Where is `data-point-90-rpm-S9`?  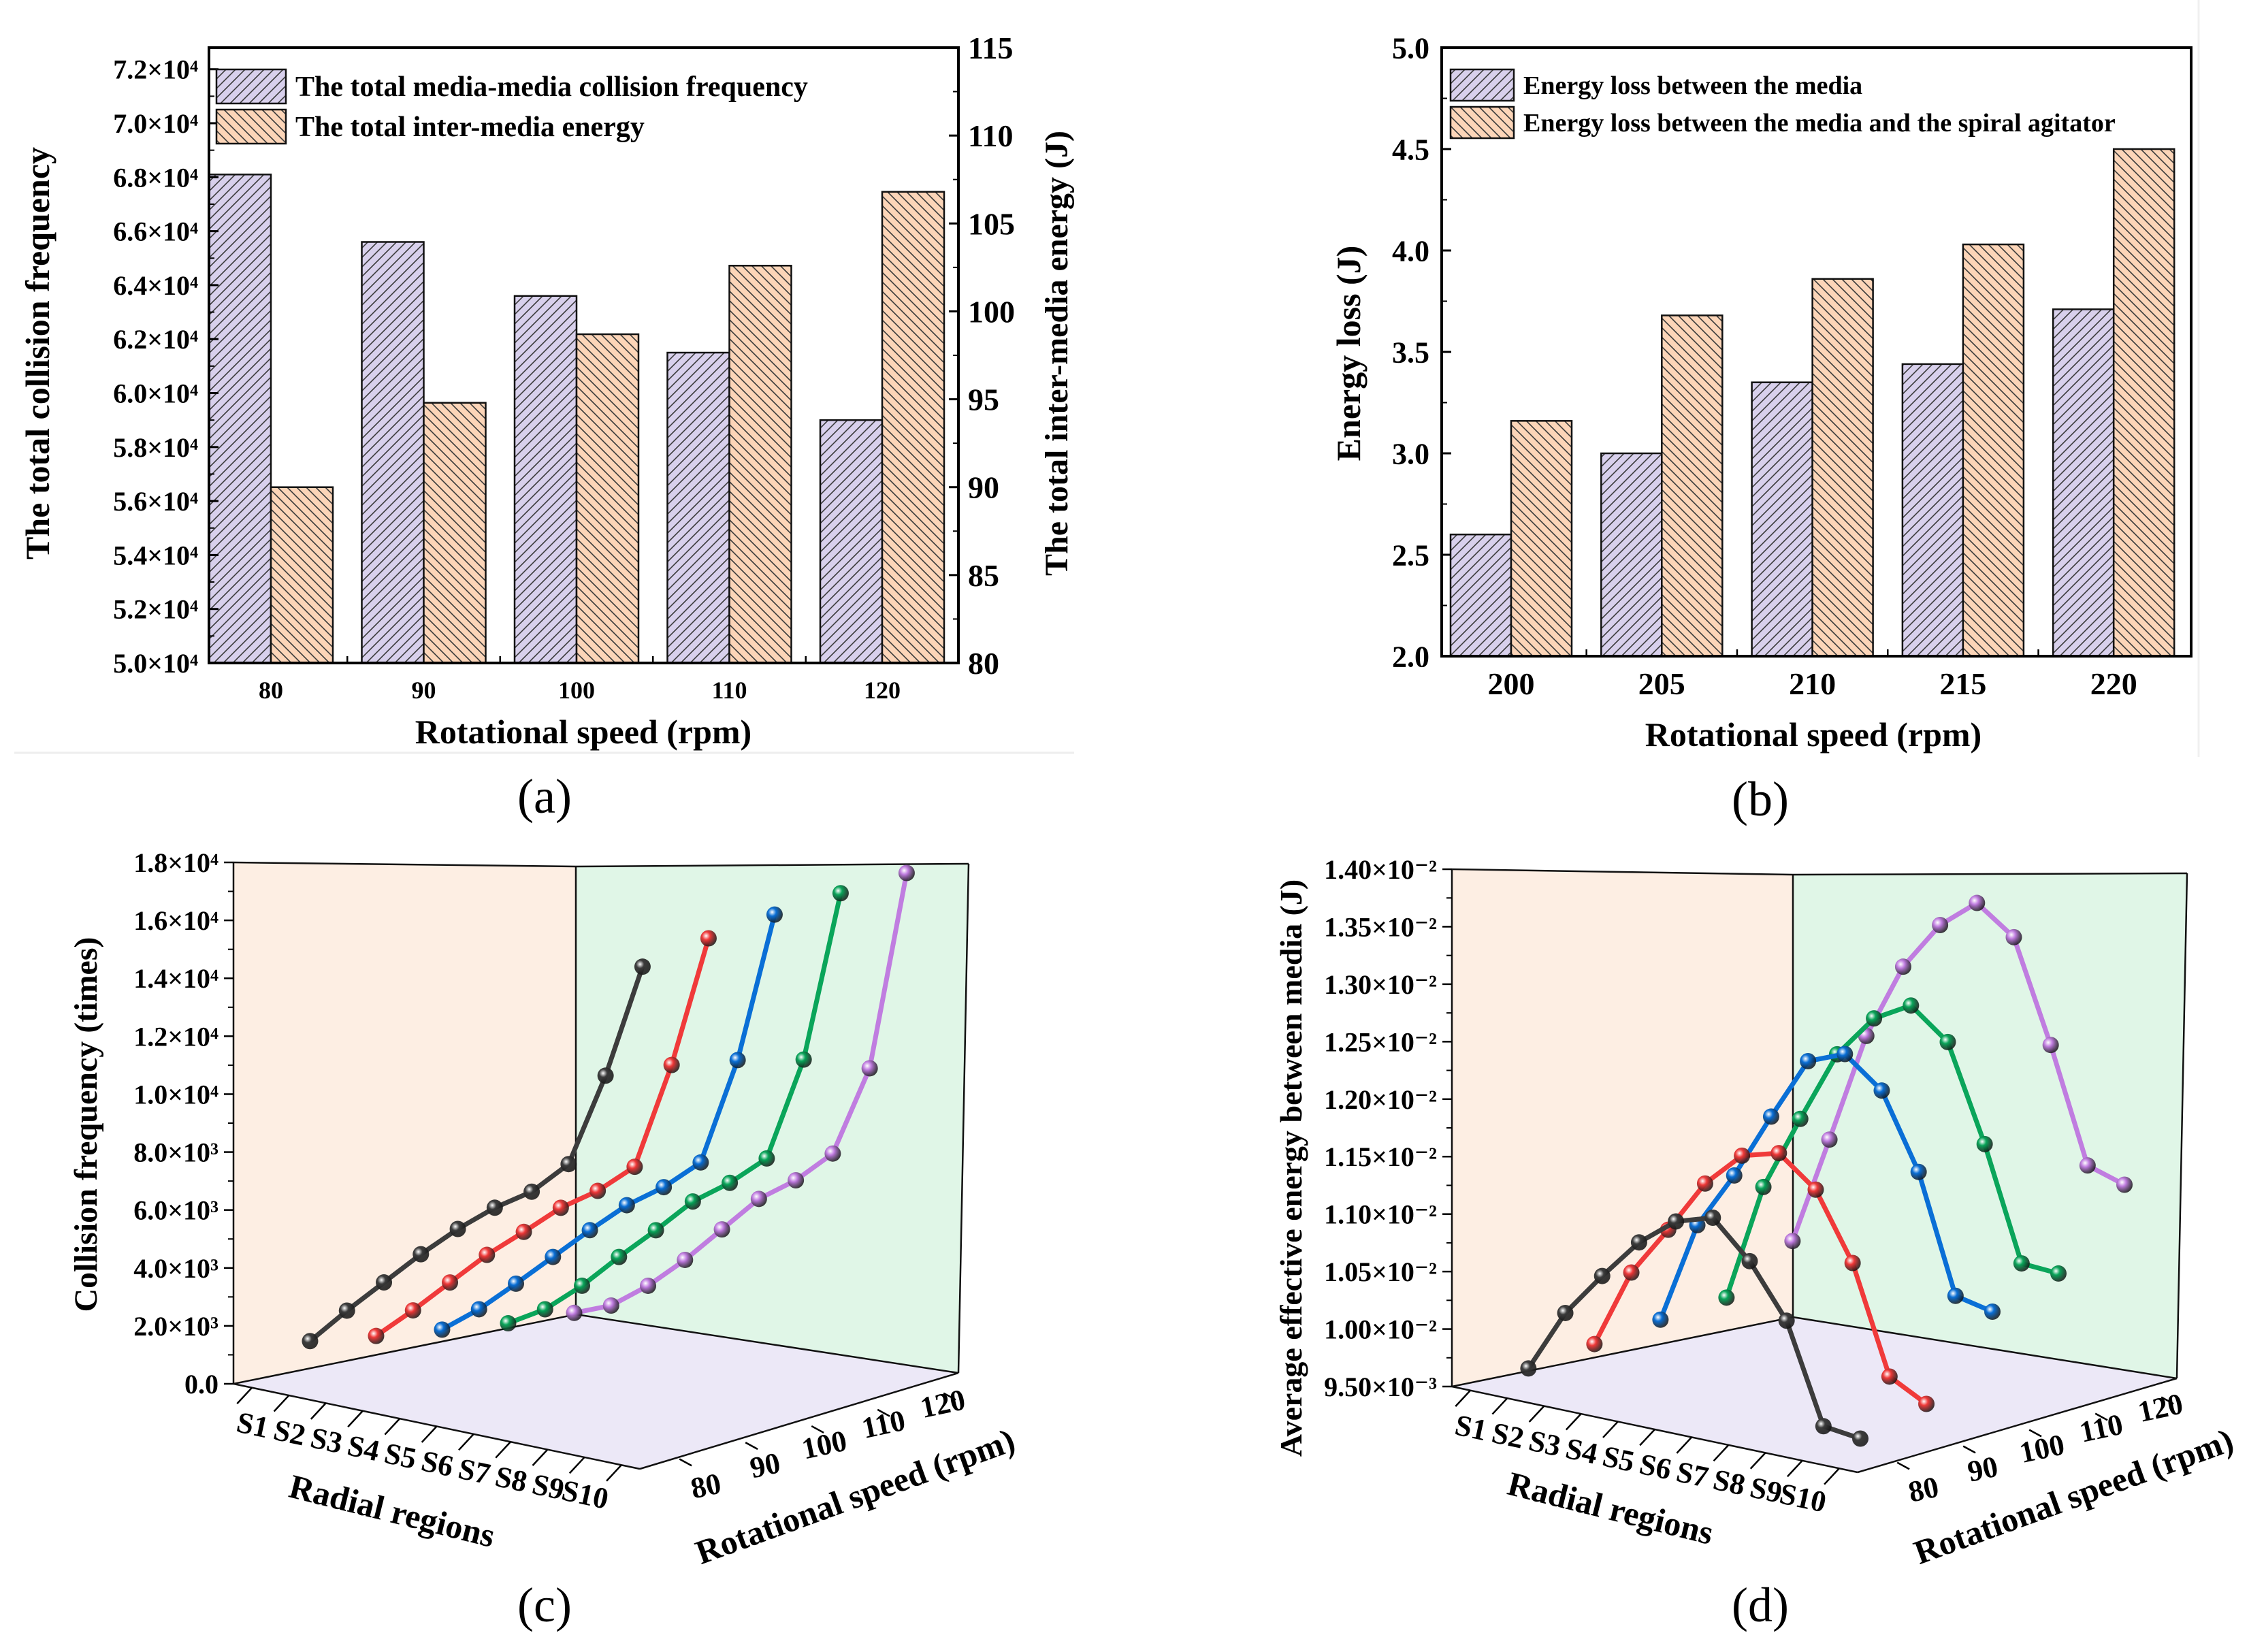 data-point-90-rpm-S9 is located at coordinates (1889, 1376).